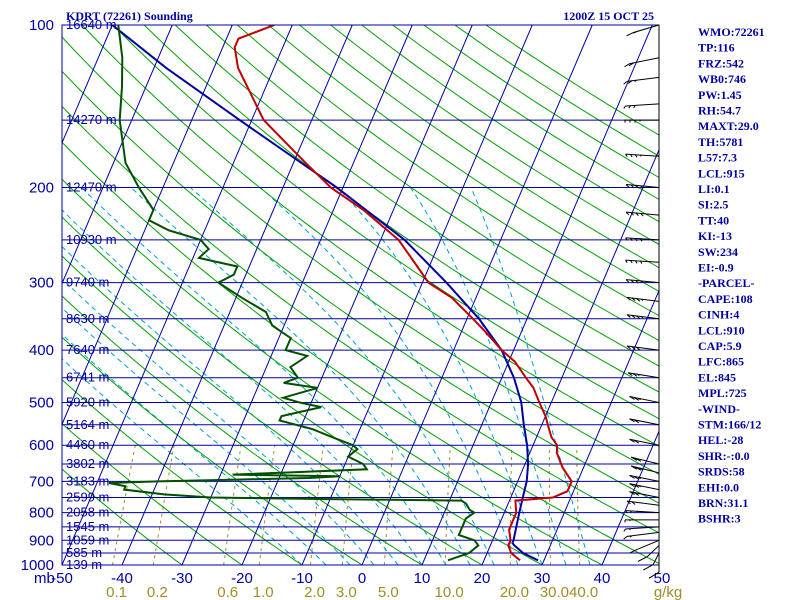  I want to click on pressure-unit-label: mb, so click(44, 578).